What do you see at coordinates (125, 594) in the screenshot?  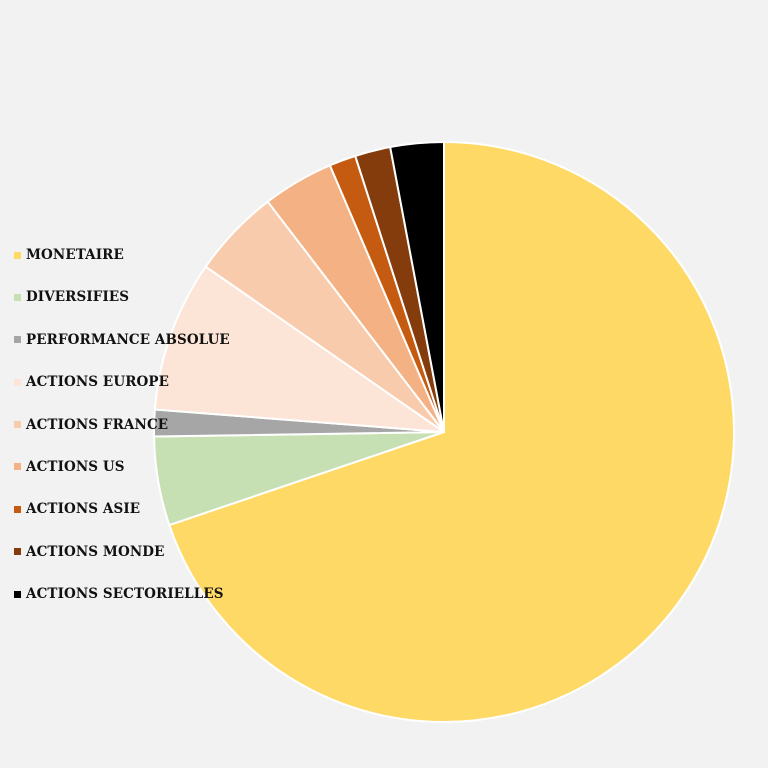 I see `legend-label: ACTIONS SECTORIELLES` at bounding box center [125, 594].